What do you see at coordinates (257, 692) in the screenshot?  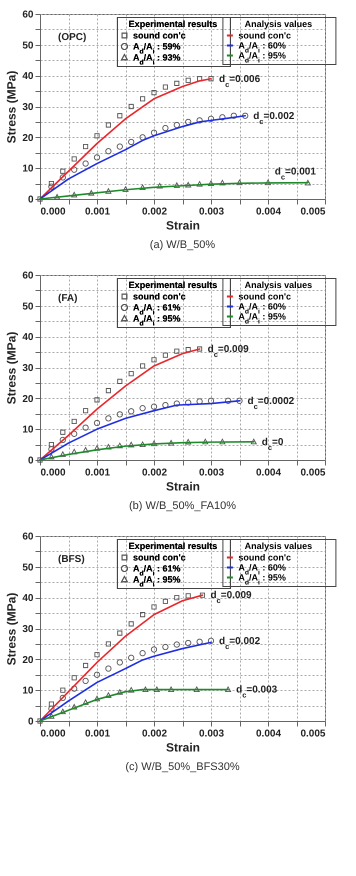 I see `annotation: d$_{c}$=0.003` at bounding box center [257, 692].